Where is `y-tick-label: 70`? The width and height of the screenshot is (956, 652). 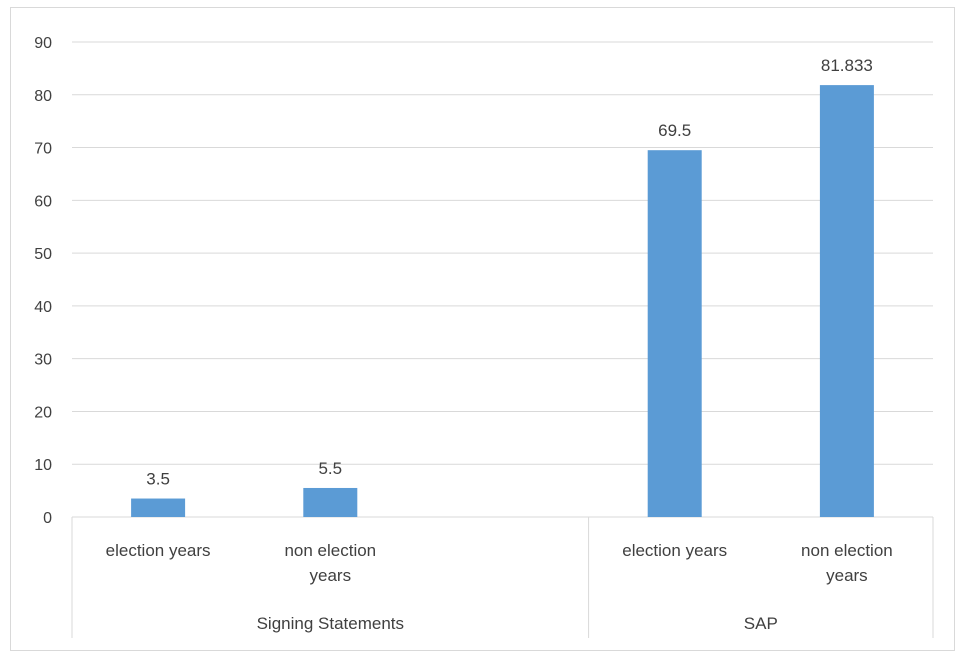
y-tick-label: 70 is located at coordinates (43, 149).